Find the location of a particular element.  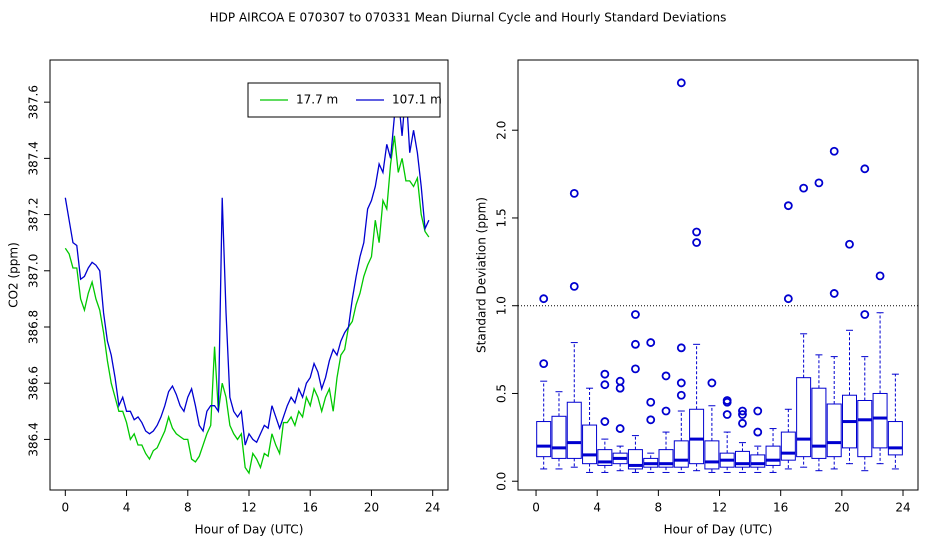

y-tick-label: 387.2 is located at coordinates (34, 214).